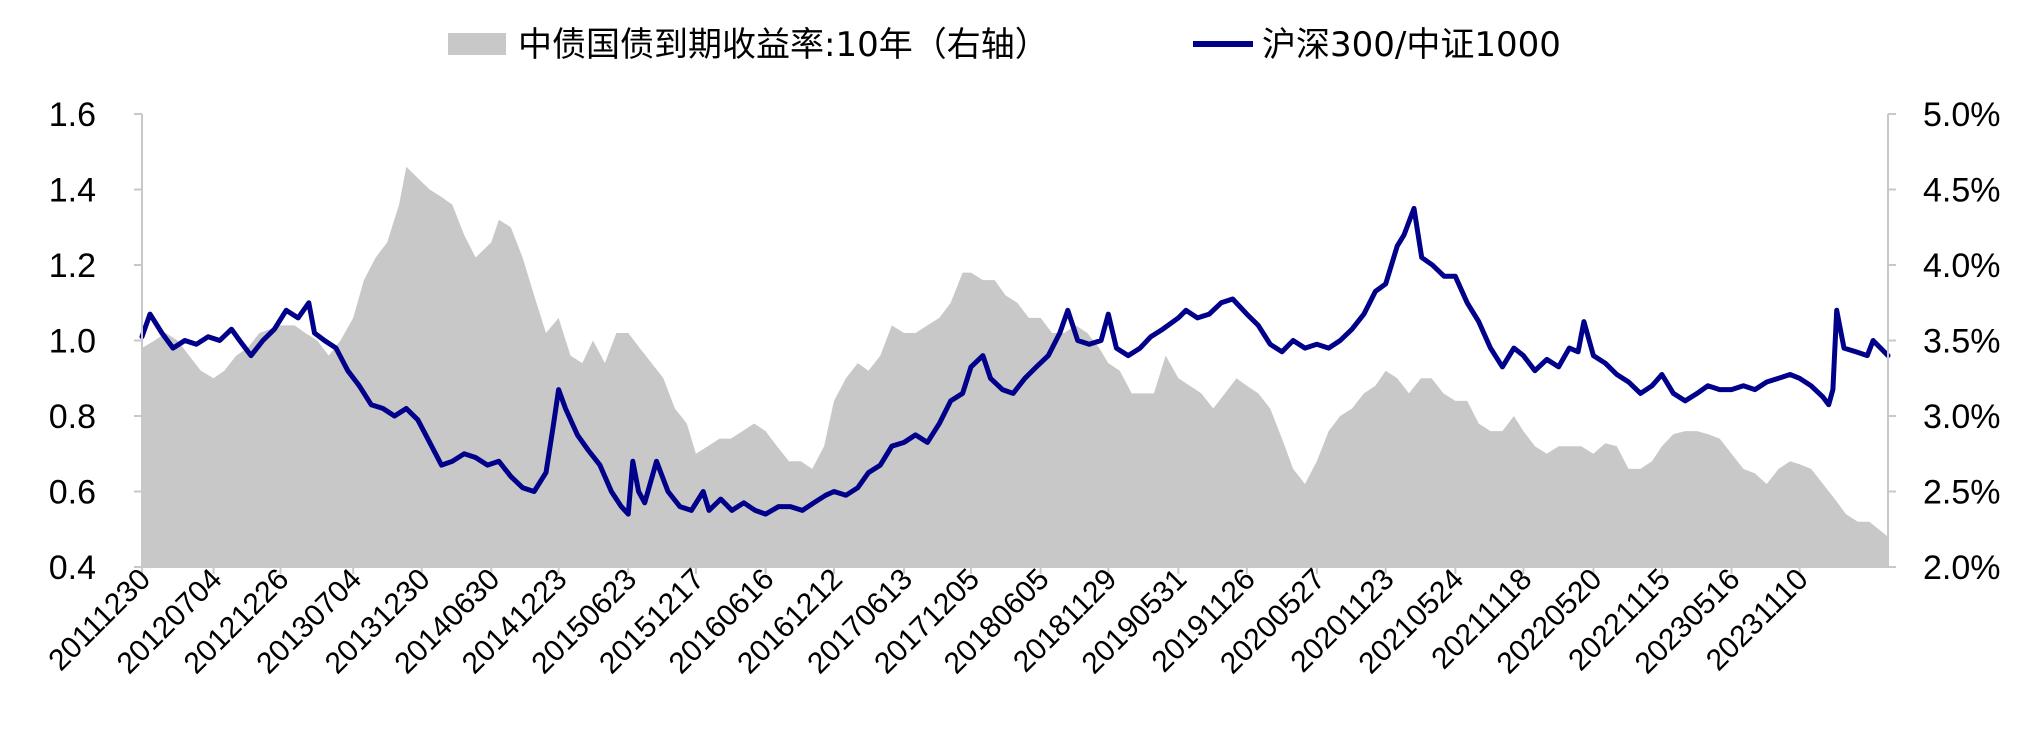  What do you see at coordinates (72, 115) in the screenshot?
I see `left-tick-label: 1.6` at bounding box center [72, 115].